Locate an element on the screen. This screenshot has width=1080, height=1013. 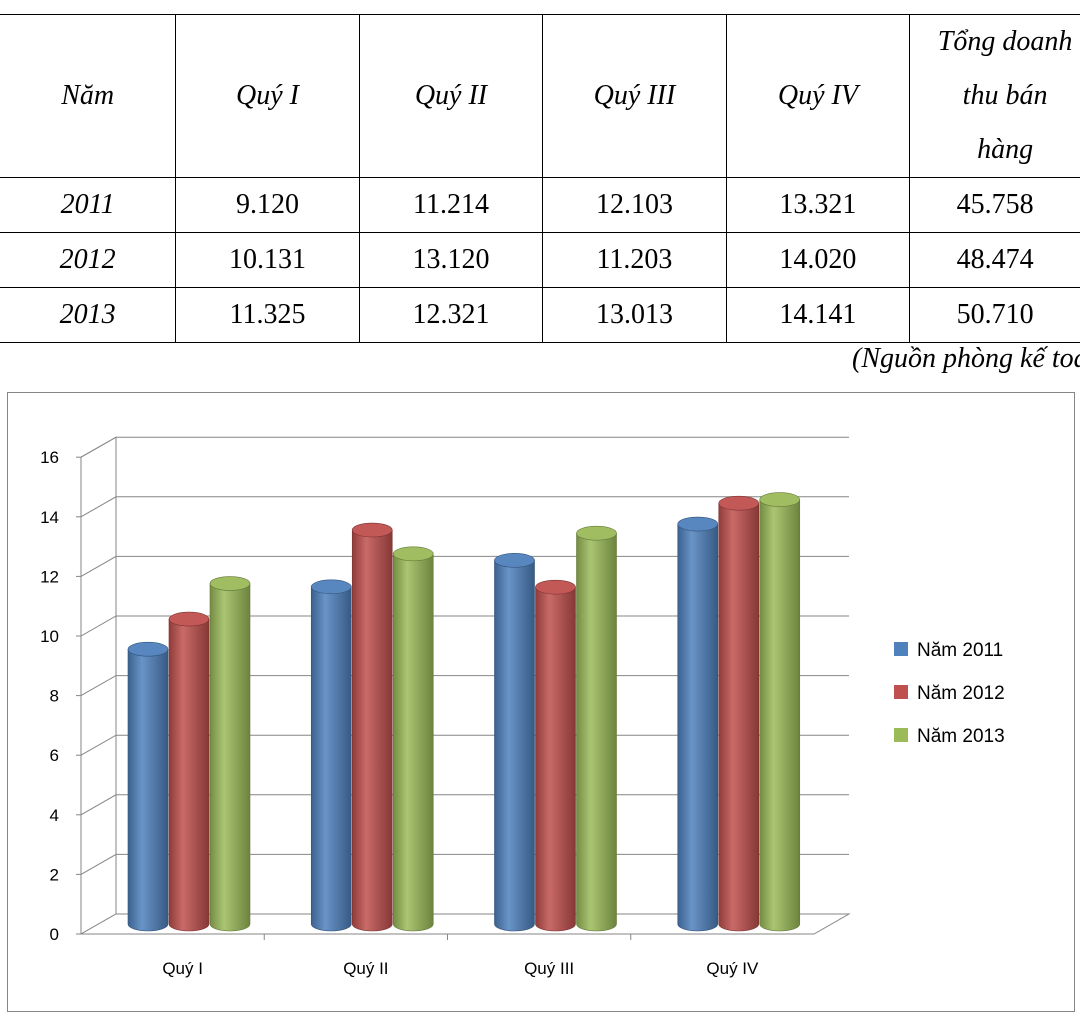
cell-q2: 11.214 is located at coordinates (451, 205).